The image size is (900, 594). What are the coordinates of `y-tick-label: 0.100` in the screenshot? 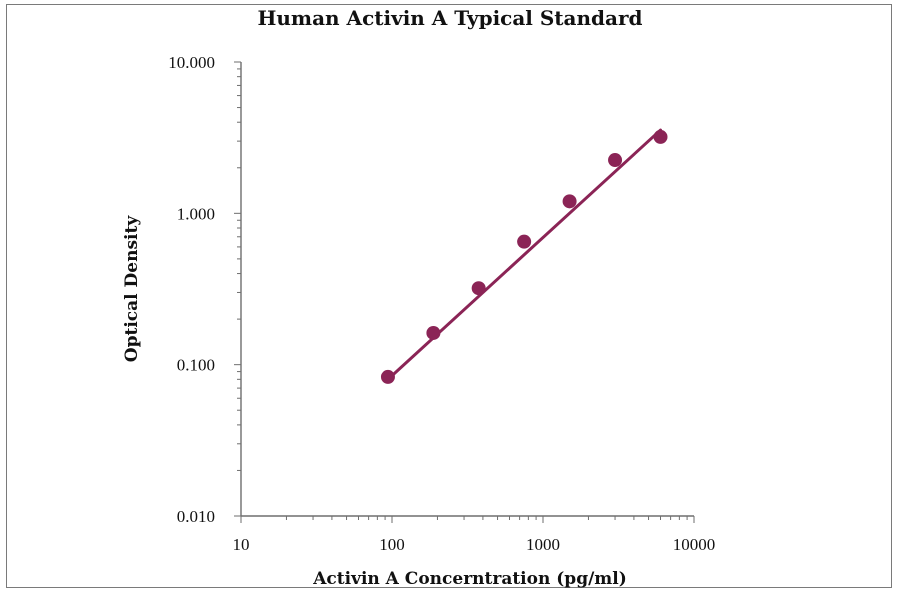 It's located at (196, 365).